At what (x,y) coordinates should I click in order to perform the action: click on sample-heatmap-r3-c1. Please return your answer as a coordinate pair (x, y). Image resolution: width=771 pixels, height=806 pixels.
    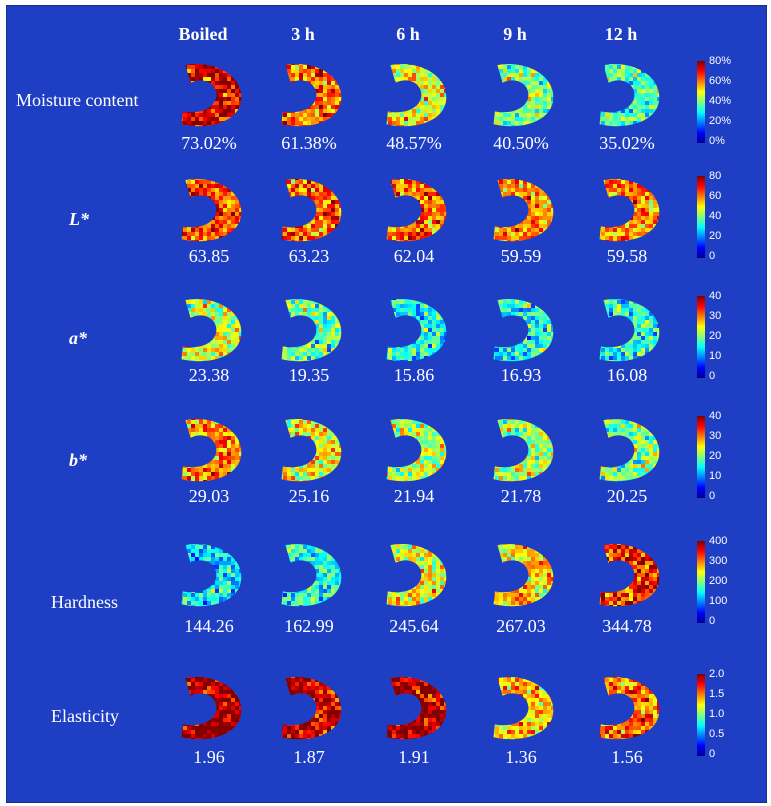
    Looking at the image, I should click on (311, 450).